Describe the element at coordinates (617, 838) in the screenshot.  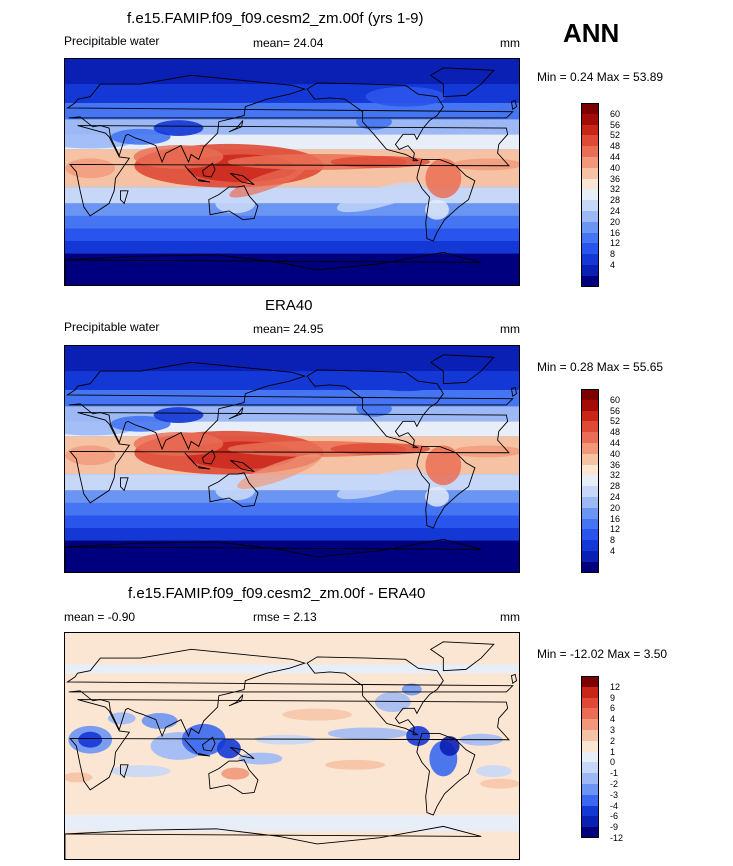
I see `colorbar-tick-label: -12` at that location.